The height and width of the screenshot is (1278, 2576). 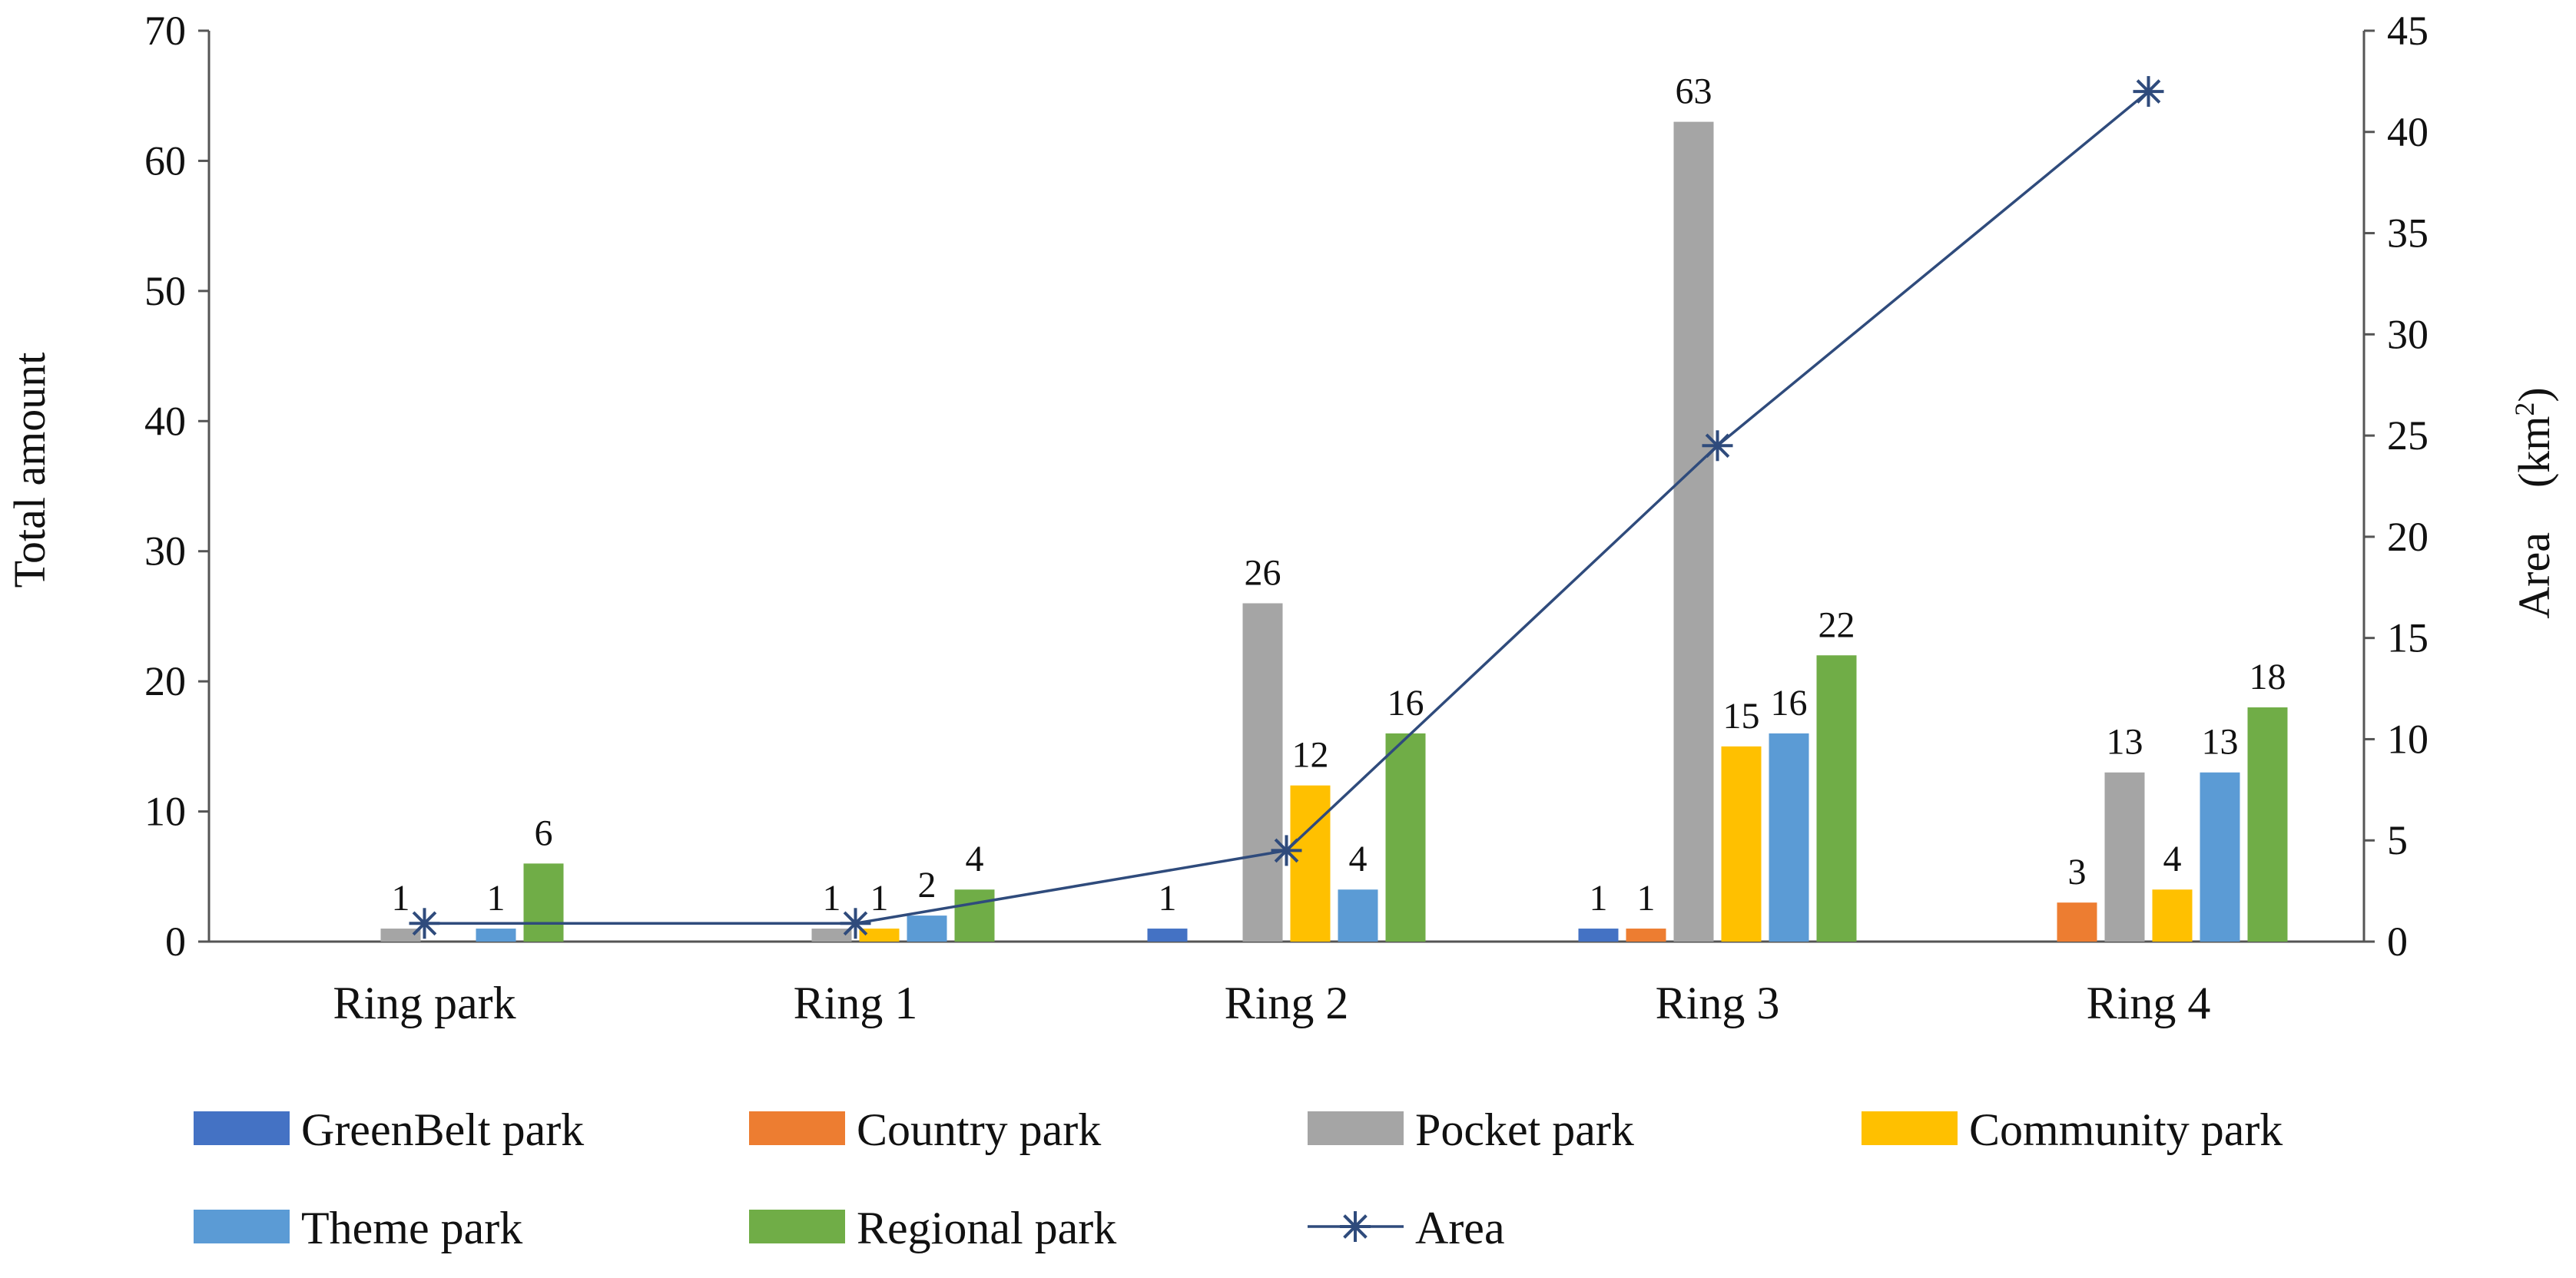 What do you see at coordinates (411, 1228) in the screenshot?
I see `legend-label: Theme park` at bounding box center [411, 1228].